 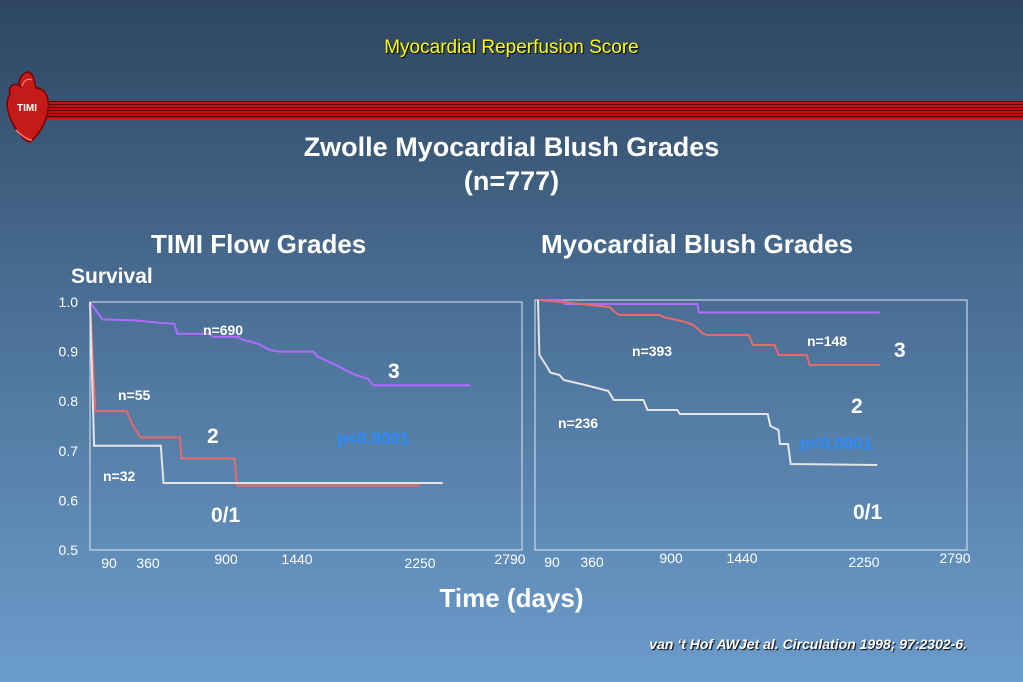 What do you see at coordinates (69, 451) in the screenshot?
I see `y-tick-label: 0.7` at bounding box center [69, 451].